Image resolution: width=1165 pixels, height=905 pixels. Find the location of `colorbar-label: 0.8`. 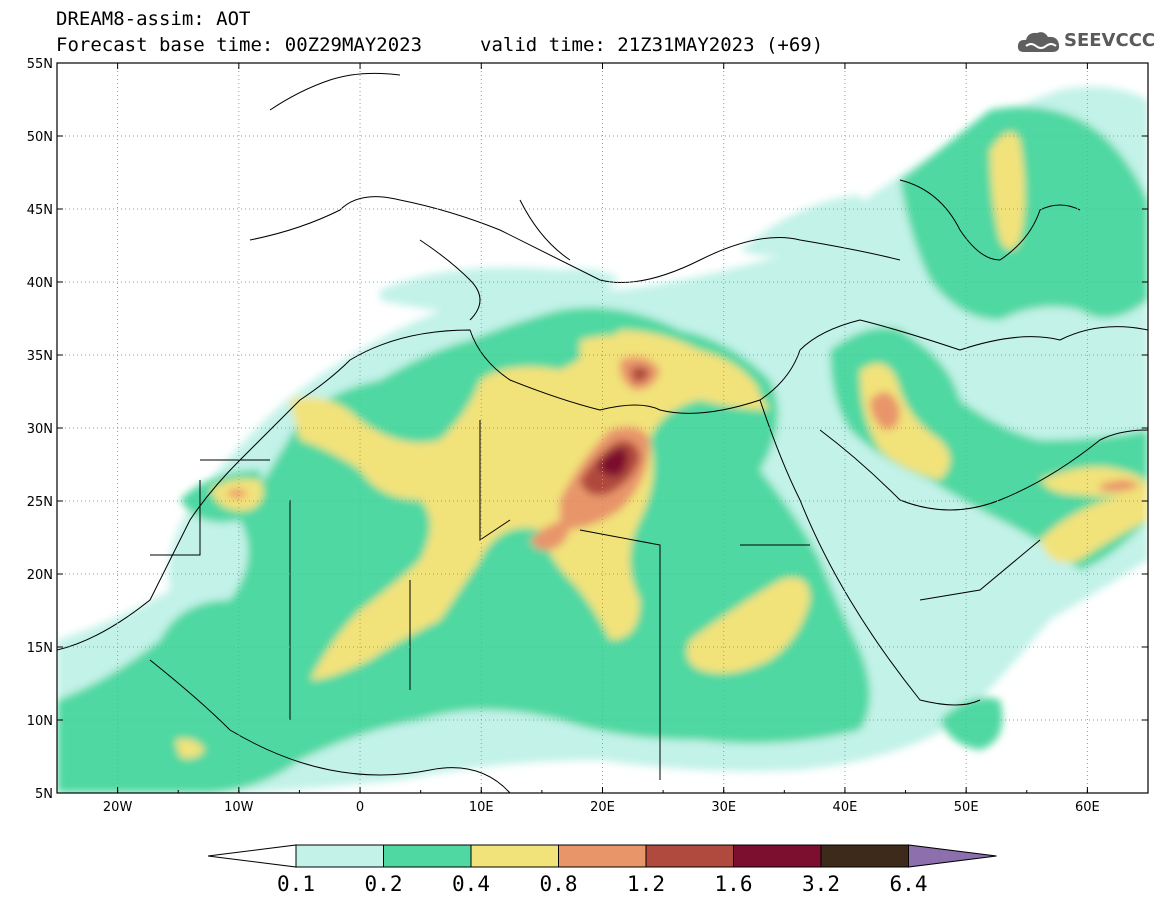

colorbar-label: 0.8 is located at coordinates (559, 884).